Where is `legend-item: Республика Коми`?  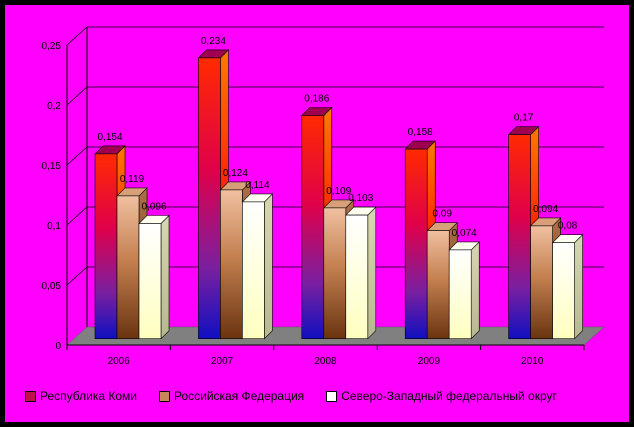 legend-item: Республика Коми is located at coordinates (81, 396).